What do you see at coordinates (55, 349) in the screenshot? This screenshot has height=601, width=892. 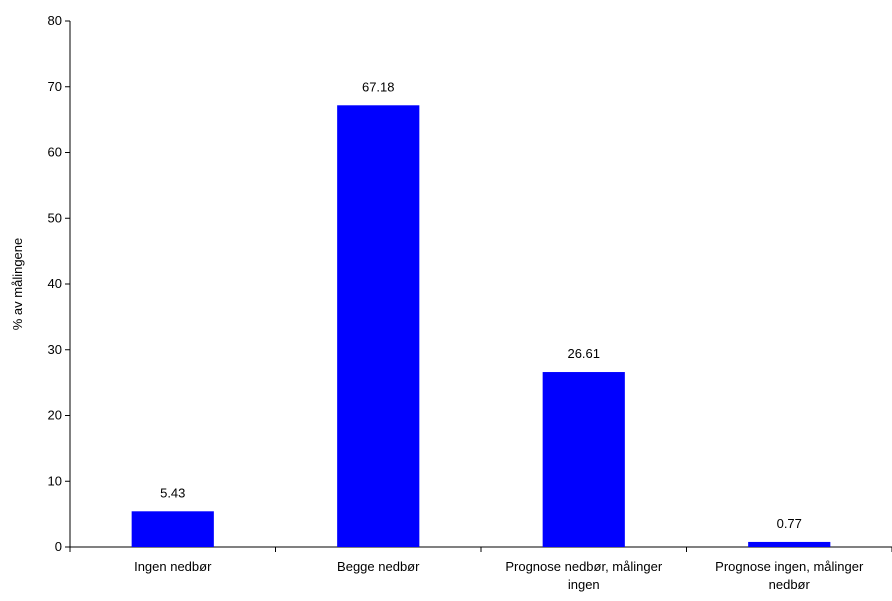 I see `y-tick-label: 30` at bounding box center [55, 349].